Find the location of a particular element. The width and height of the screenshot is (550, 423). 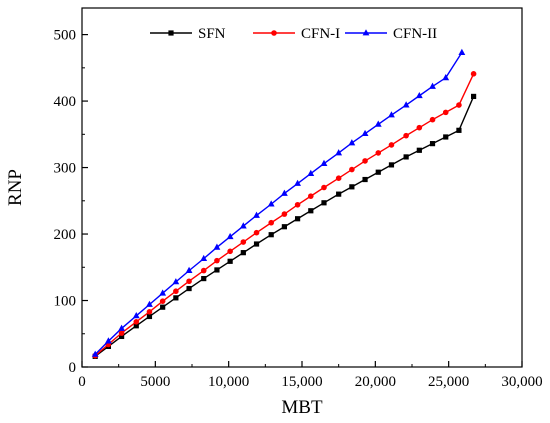

y-tick-label: 200 is located at coordinates (65, 235).